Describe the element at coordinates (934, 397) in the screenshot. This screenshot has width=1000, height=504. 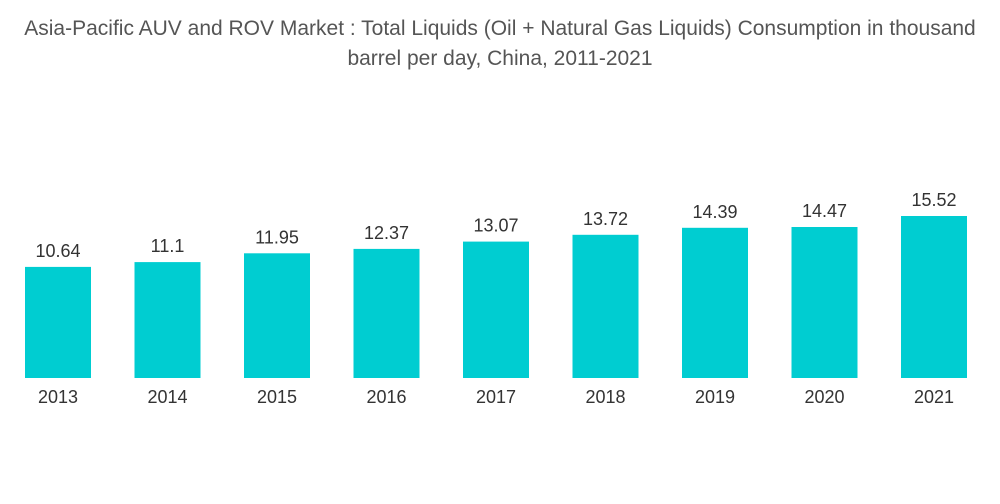
I see `x-tick-label-2021: 2021` at that location.